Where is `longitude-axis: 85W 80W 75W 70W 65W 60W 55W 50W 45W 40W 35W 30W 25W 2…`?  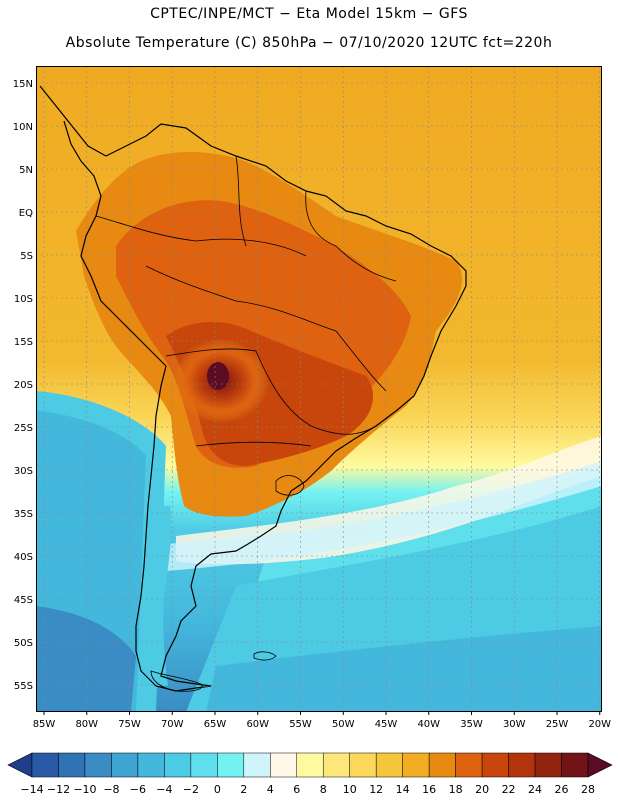
longitude-axis: 85W 80W 75W 70W 65W 60W 55W 50W 45W 40W 35W 30W 25W 2… is located at coordinates (322, 721).